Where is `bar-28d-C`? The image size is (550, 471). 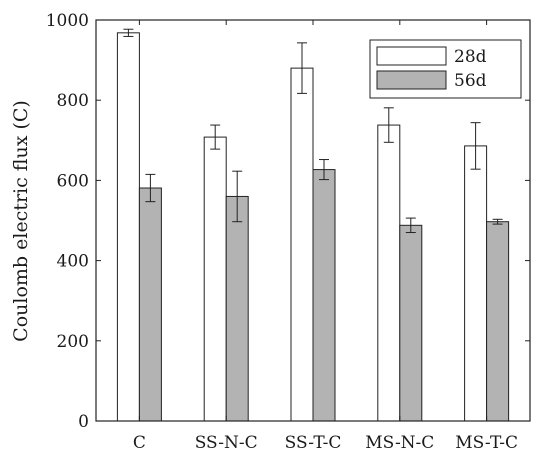 bar-28d-C is located at coordinates (128, 227).